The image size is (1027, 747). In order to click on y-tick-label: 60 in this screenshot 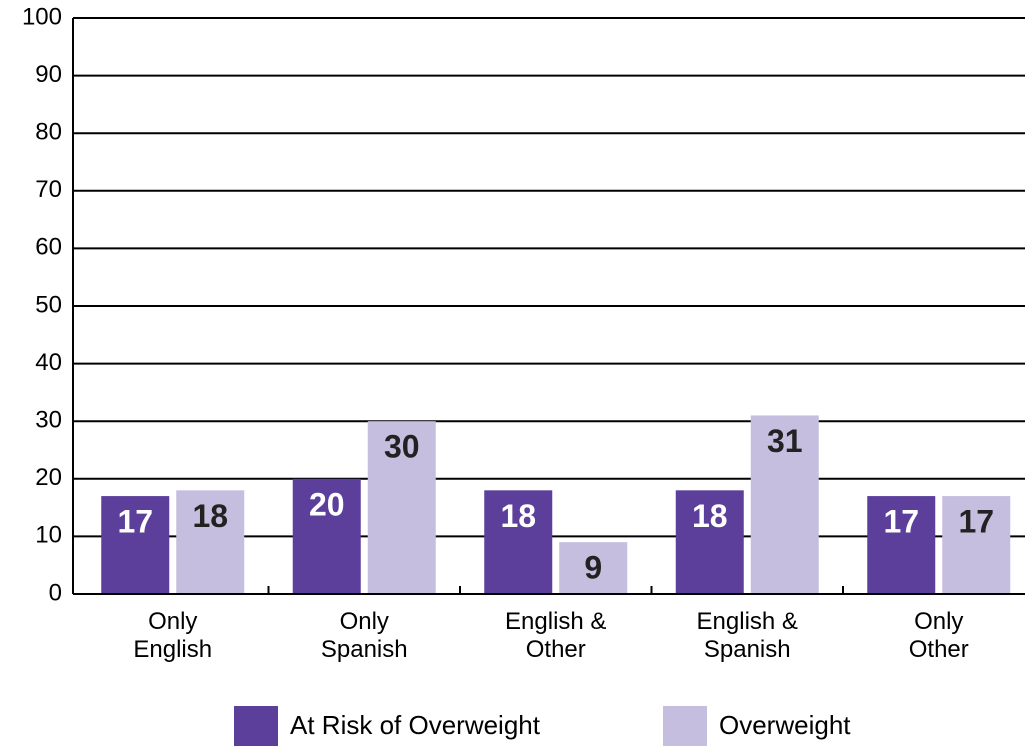, I will do `click(48, 247)`.